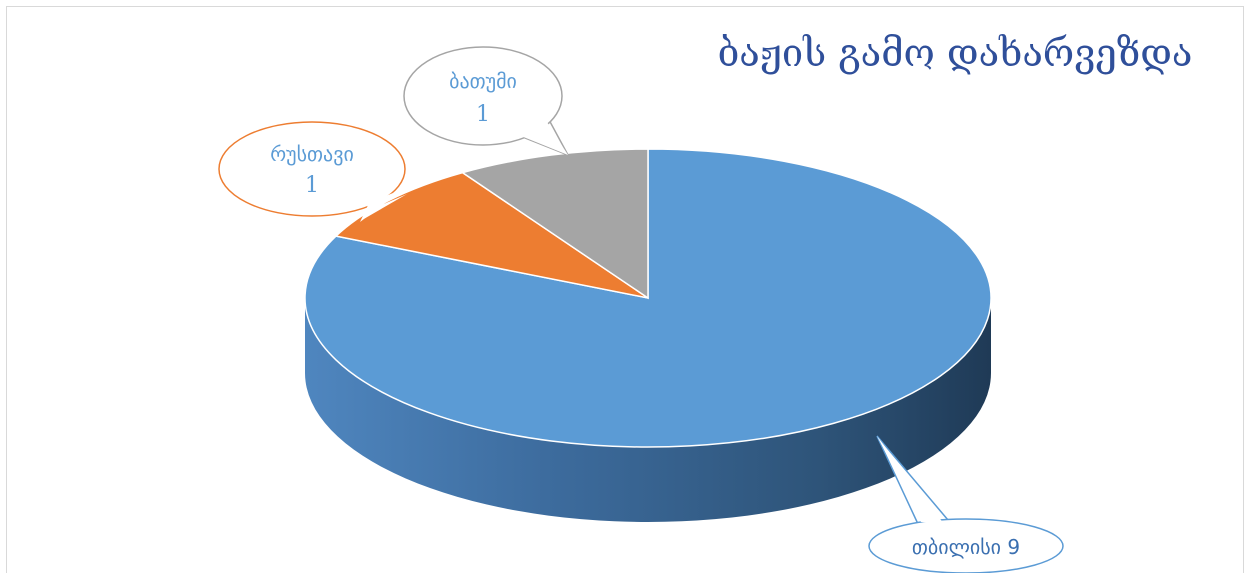 The width and height of the screenshot is (1250, 573). What do you see at coordinates (966, 547) in the screenshot?
I see `callout-tbilisi-label: თბილისი 9` at bounding box center [966, 547].